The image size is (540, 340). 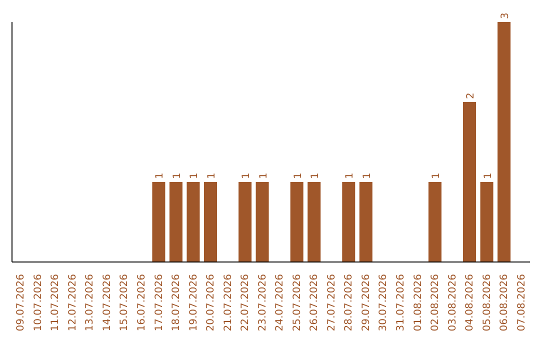 What do you see at coordinates (470, 303) in the screenshot?
I see `x-tick-label: 04.08.2026` at bounding box center [470, 303].